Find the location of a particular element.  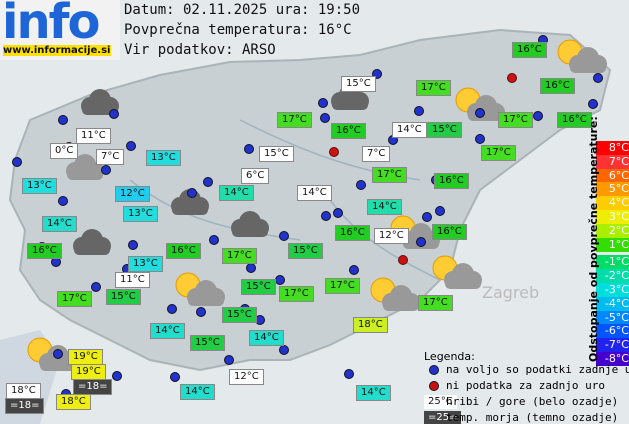

legend-text: hribi / gore (belo ozadje) is located at coordinates (532, 401).